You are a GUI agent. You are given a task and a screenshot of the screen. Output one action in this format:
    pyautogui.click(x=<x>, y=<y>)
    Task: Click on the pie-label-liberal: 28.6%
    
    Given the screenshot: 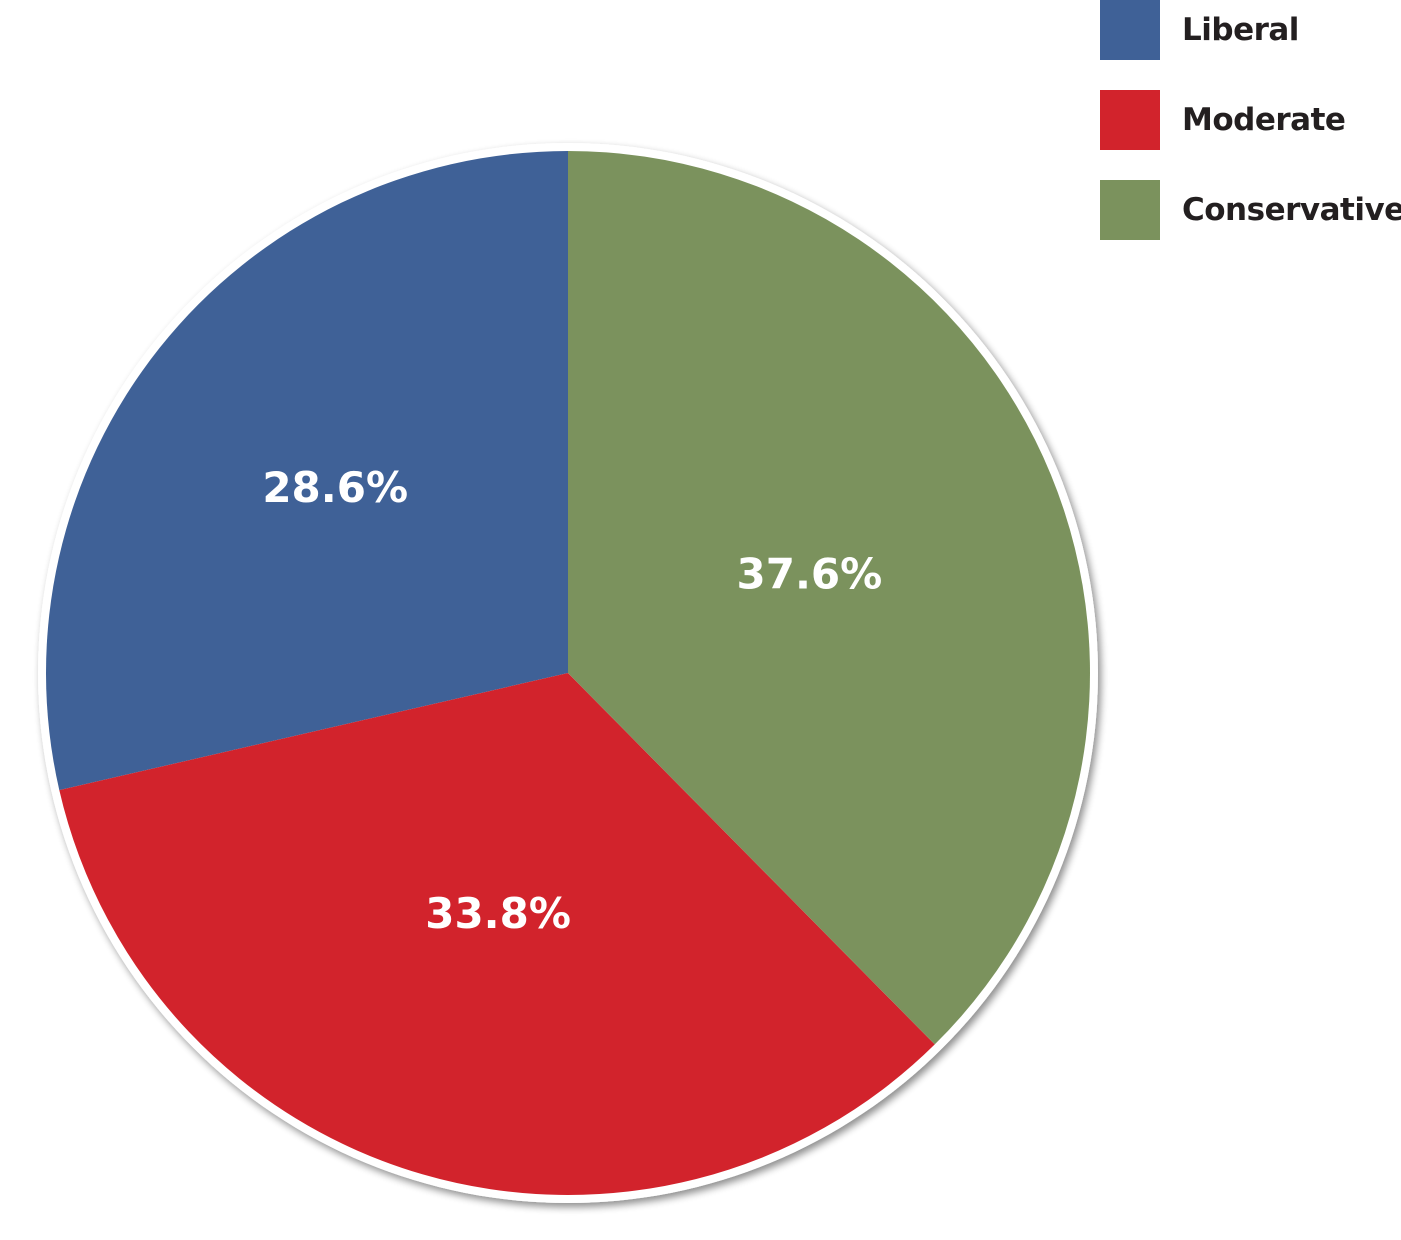 What is the action you would take?
    pyautogui.click(x=335, y=487)
    